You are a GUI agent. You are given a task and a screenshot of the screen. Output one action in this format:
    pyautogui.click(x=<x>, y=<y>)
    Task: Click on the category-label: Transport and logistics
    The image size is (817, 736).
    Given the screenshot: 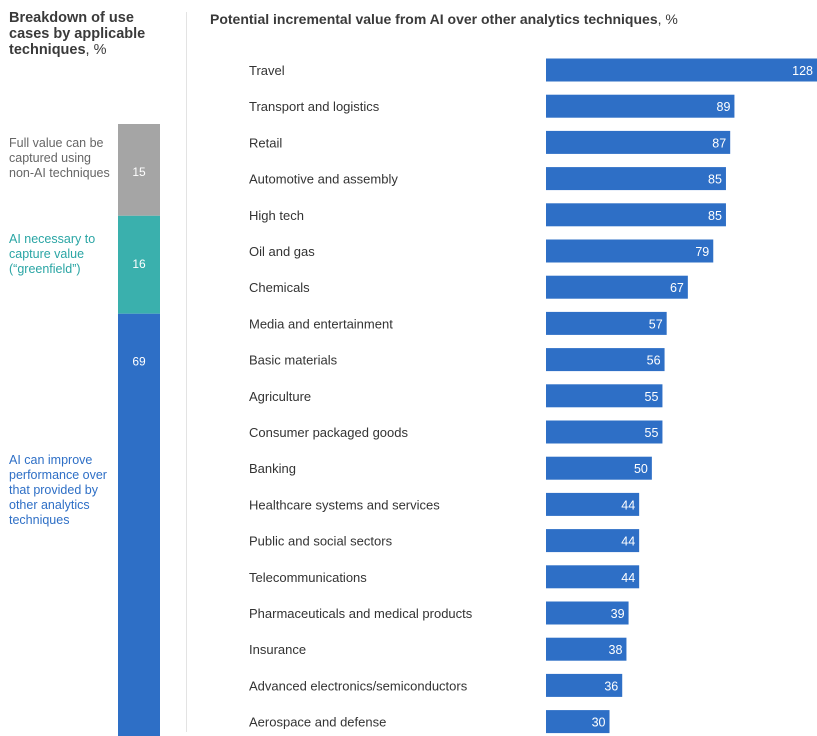 What is the action you would take?
    pyautogui.click(x=314, y=106)
    